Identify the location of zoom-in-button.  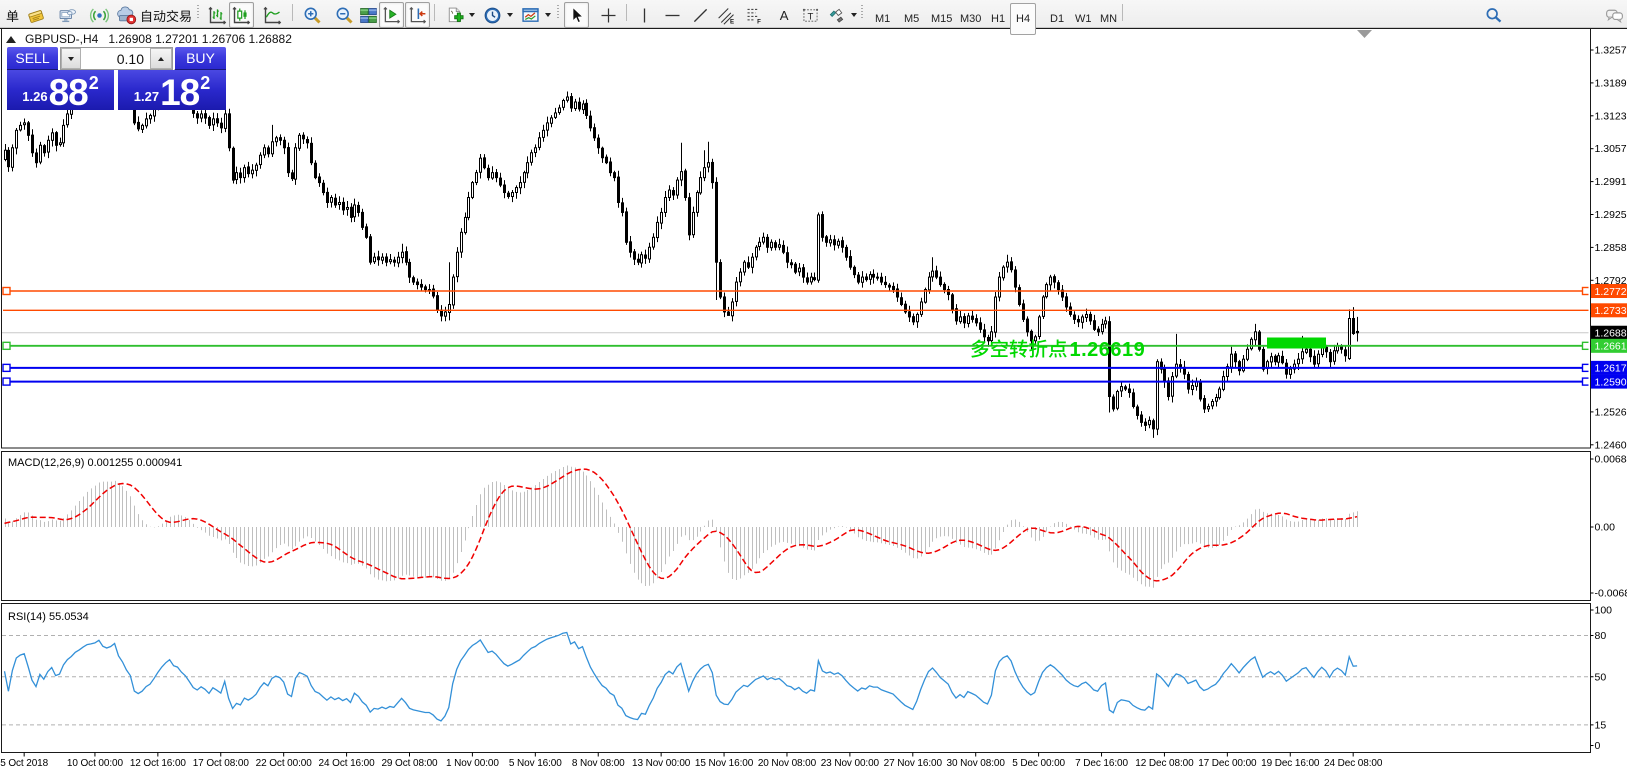
(312, 15).